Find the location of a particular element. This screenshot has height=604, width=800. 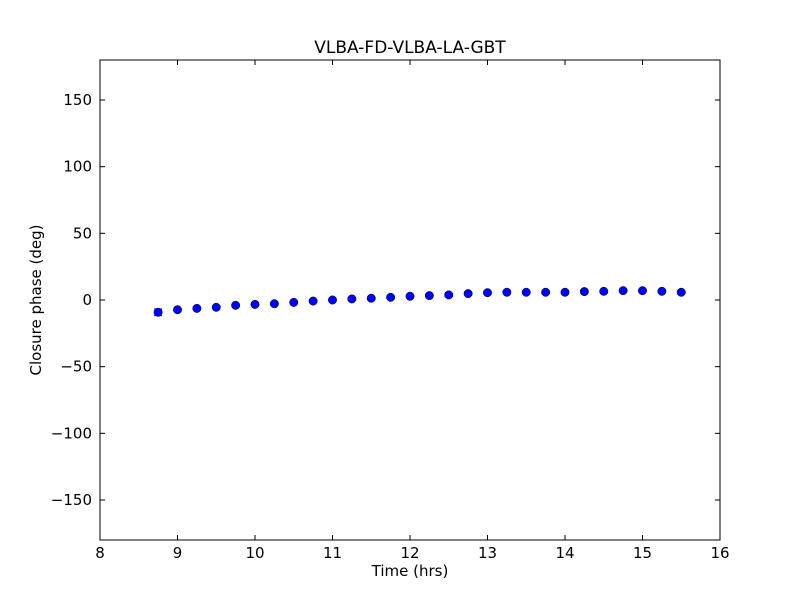

x-tick-label: 16 is located at coordinates (719, 553).